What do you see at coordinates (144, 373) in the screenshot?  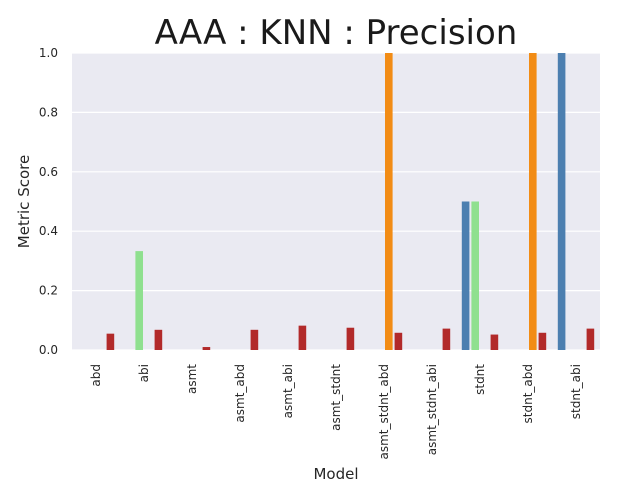 I see `x-tick-label: abi` at bounding box center [144, 373].